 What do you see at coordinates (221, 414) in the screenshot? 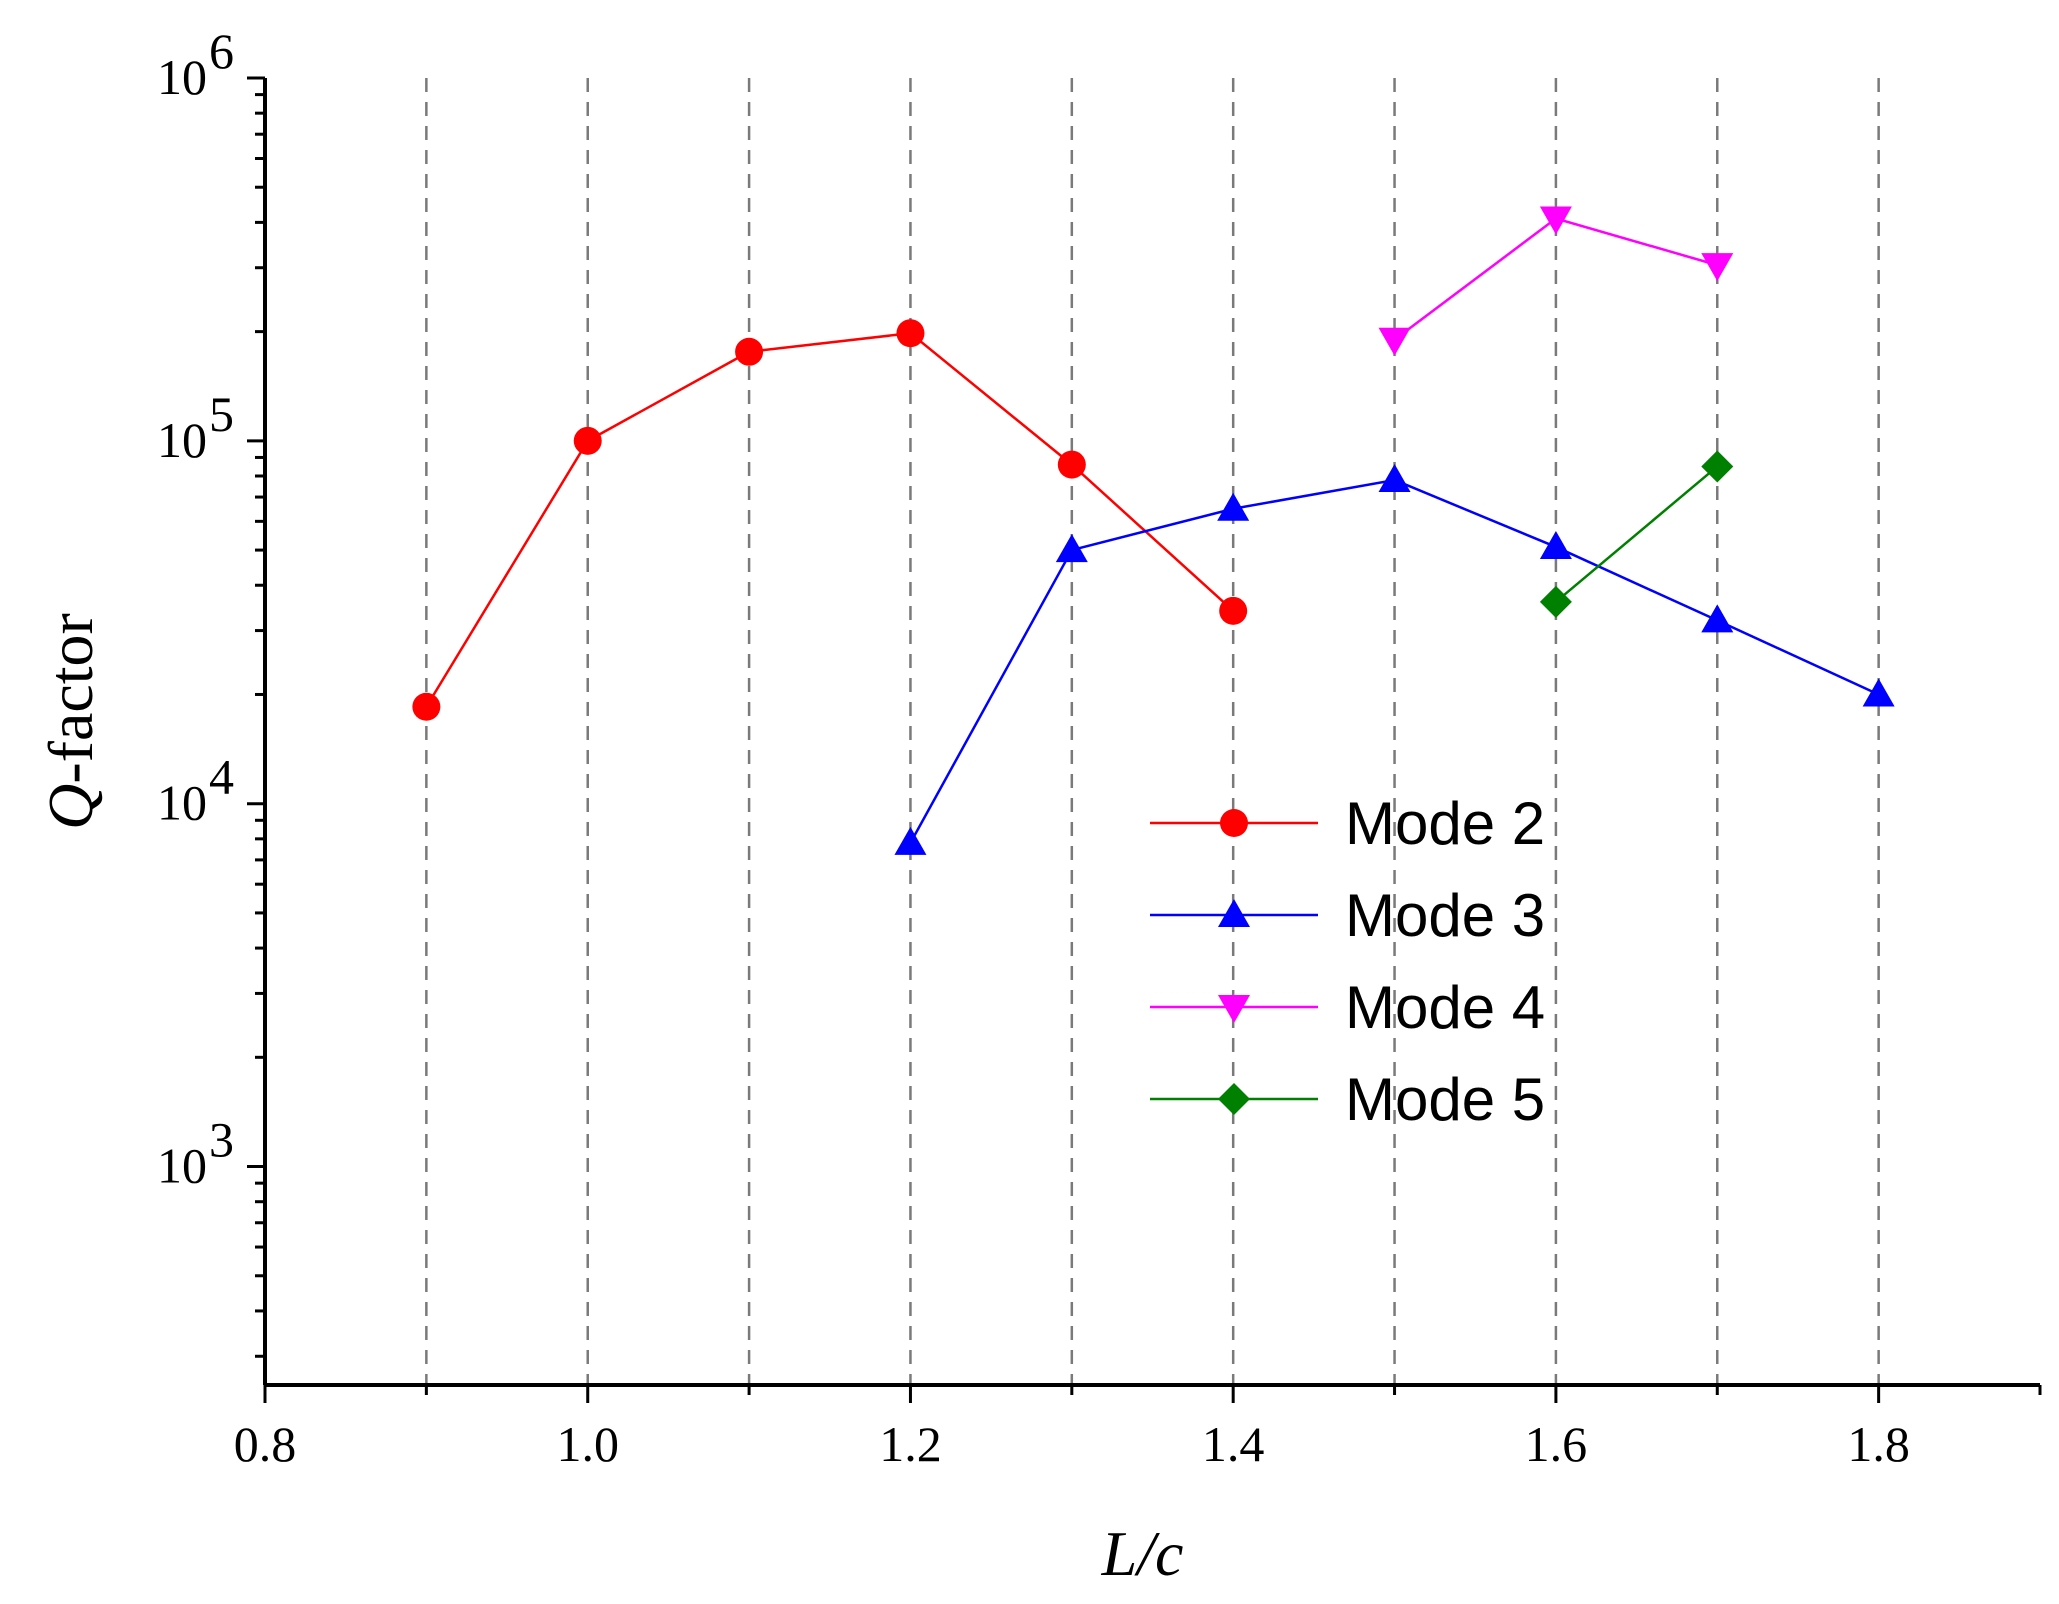
I see `y-tick-exponent: 5` at bounding box center [221, 414].